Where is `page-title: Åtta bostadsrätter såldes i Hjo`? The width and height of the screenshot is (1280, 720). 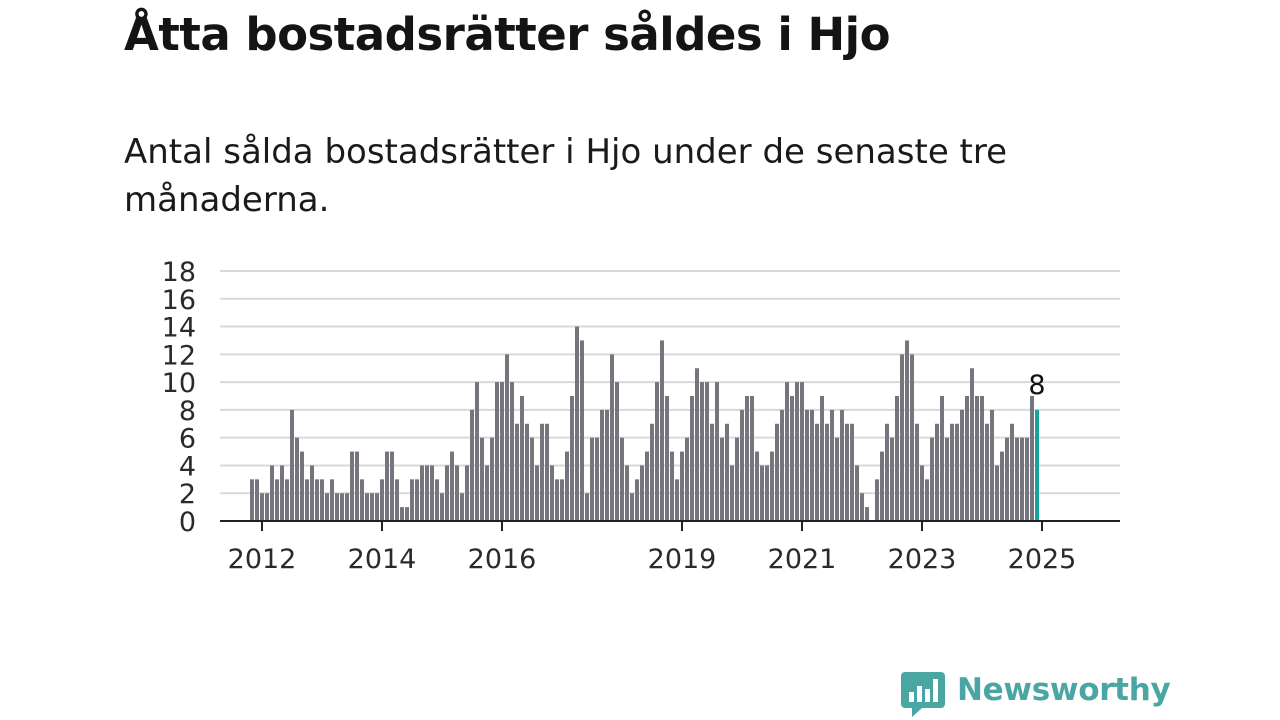 page-title: Åtta bostadsrätter såldes i Hjo is located at coordinates (507, 34).